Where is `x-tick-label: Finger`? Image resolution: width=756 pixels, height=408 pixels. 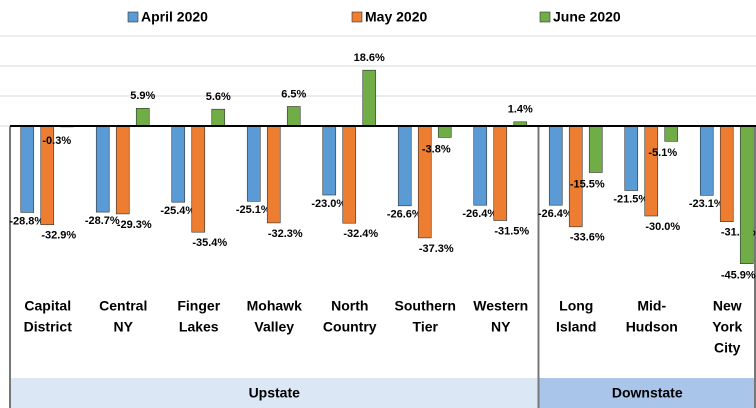
x-tick-label: Finger is located at coordinates (198, 306).